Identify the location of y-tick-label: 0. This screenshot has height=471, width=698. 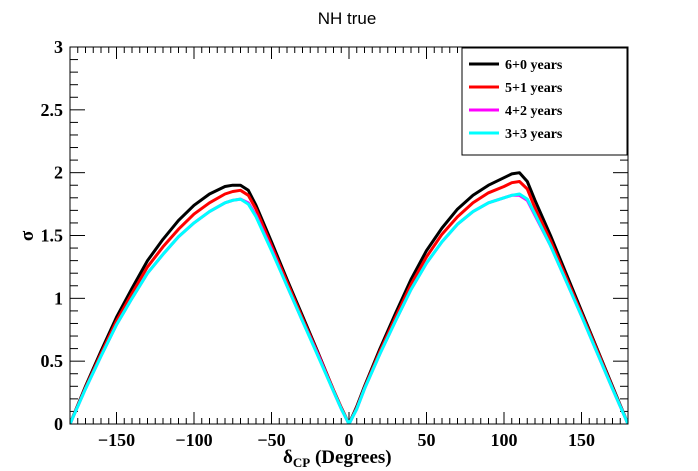
(58, 424).